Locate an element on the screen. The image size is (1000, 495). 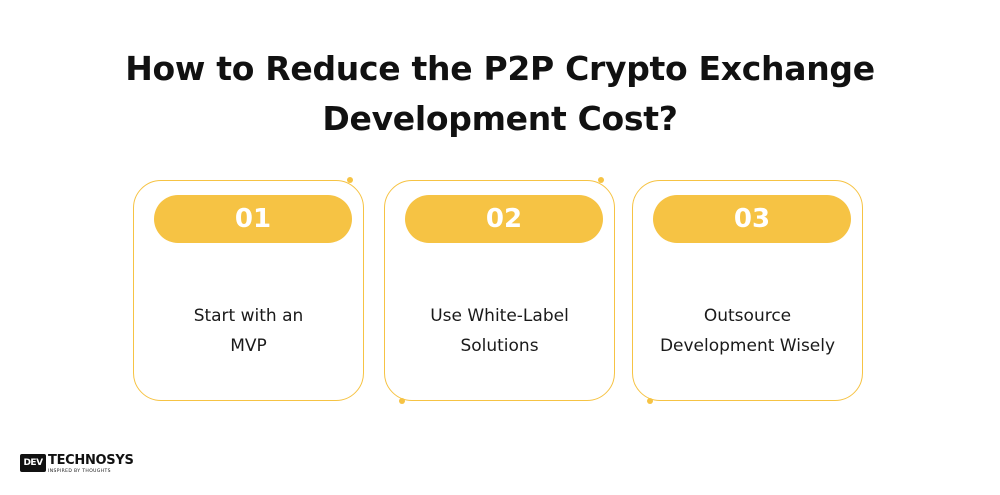
step-number-badge: 02 is located at coordinates (504, 219).